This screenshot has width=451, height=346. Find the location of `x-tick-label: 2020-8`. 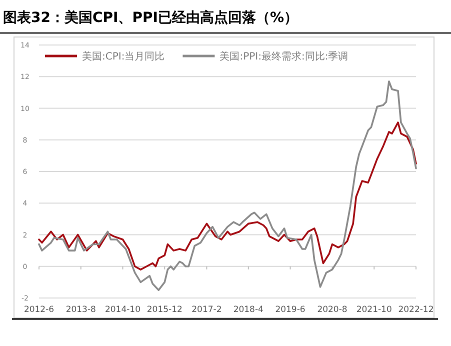

x-tick-label: 2020-8 is located at coordinates (332, 310).